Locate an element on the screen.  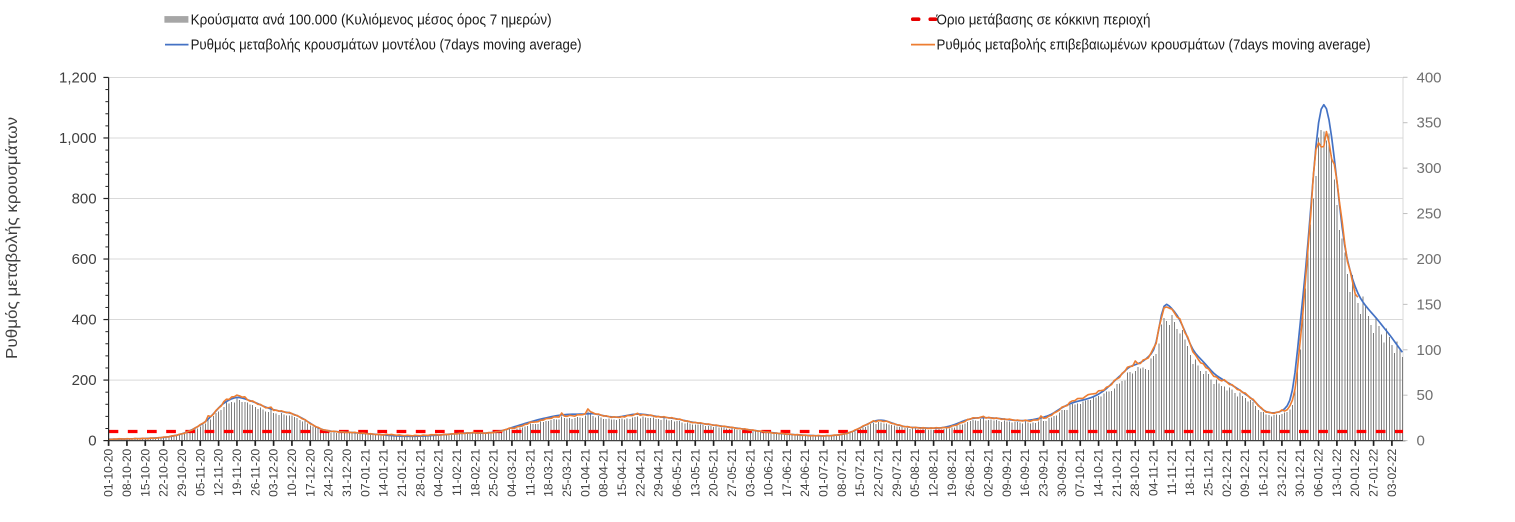
svg-text: 28-10-21 is located at coordinates (1135, 472).